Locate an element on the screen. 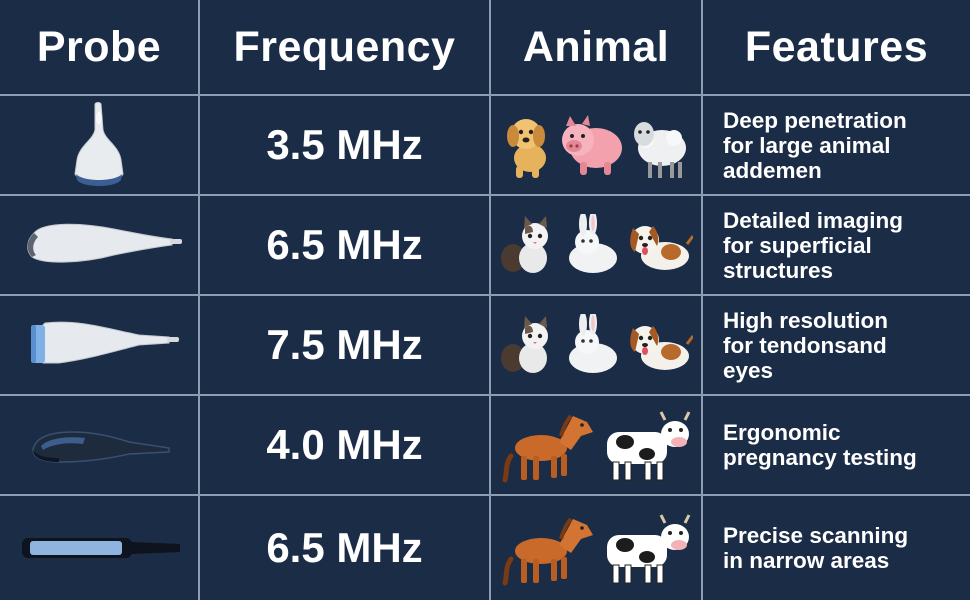 The height and width of the screenshot is (600, 970). table-row-1-probe is located at coordinates (100, 146).